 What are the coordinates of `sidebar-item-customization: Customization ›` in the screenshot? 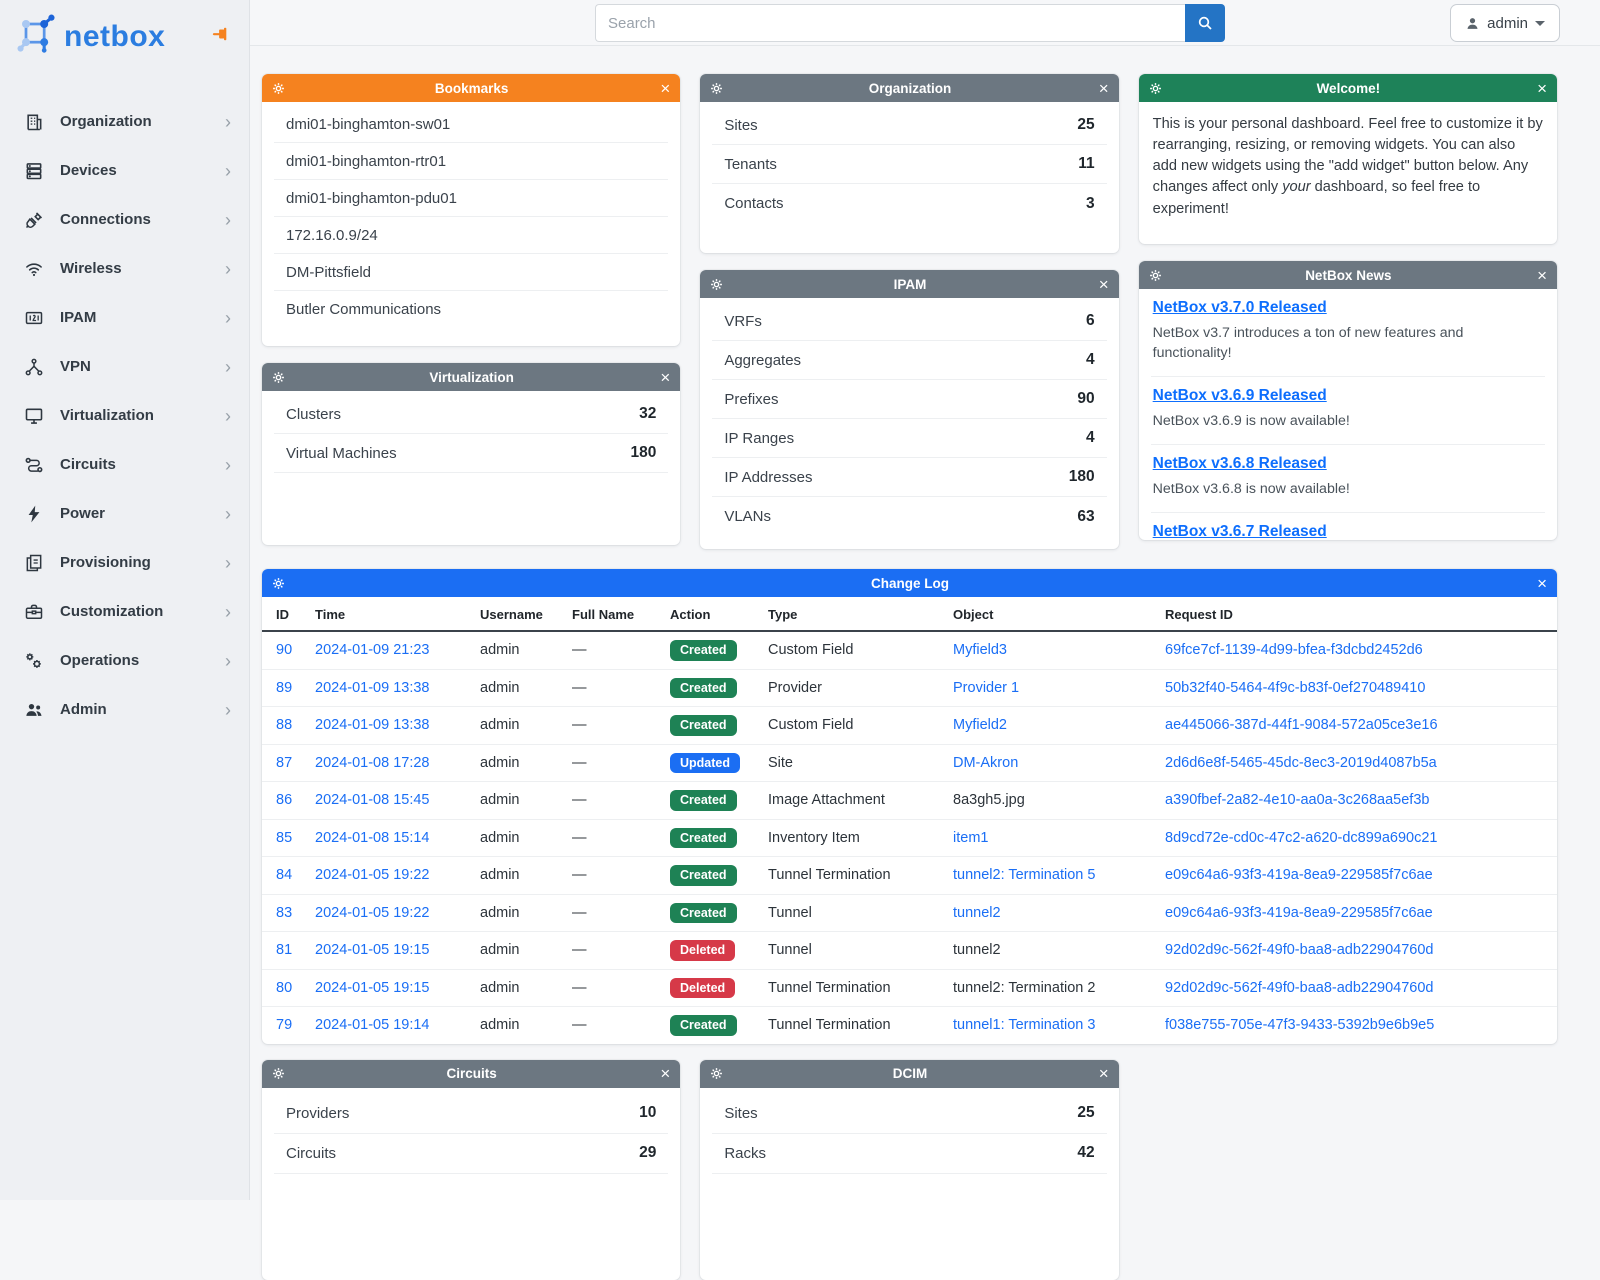 It's located at (124, 611).